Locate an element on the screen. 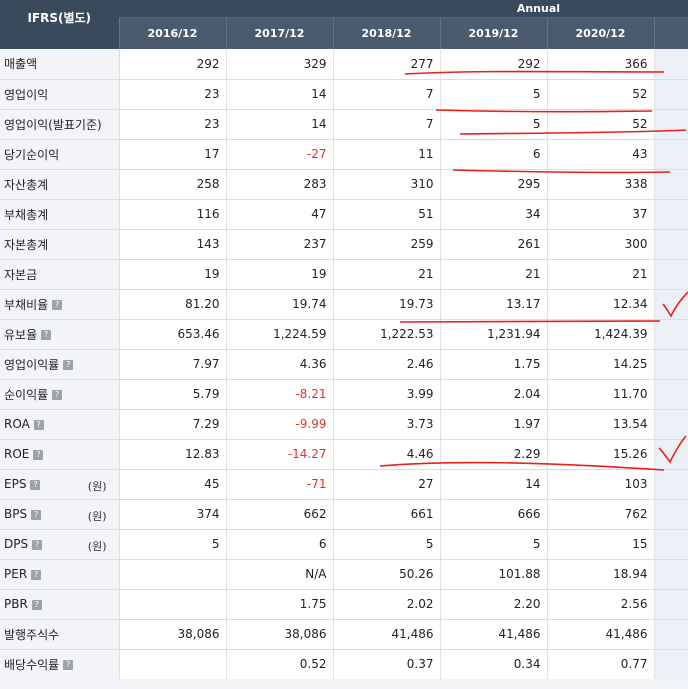 The width and height of the screenshot is (688, 689). value-cell: 366 is located at coordinates (601, 64).